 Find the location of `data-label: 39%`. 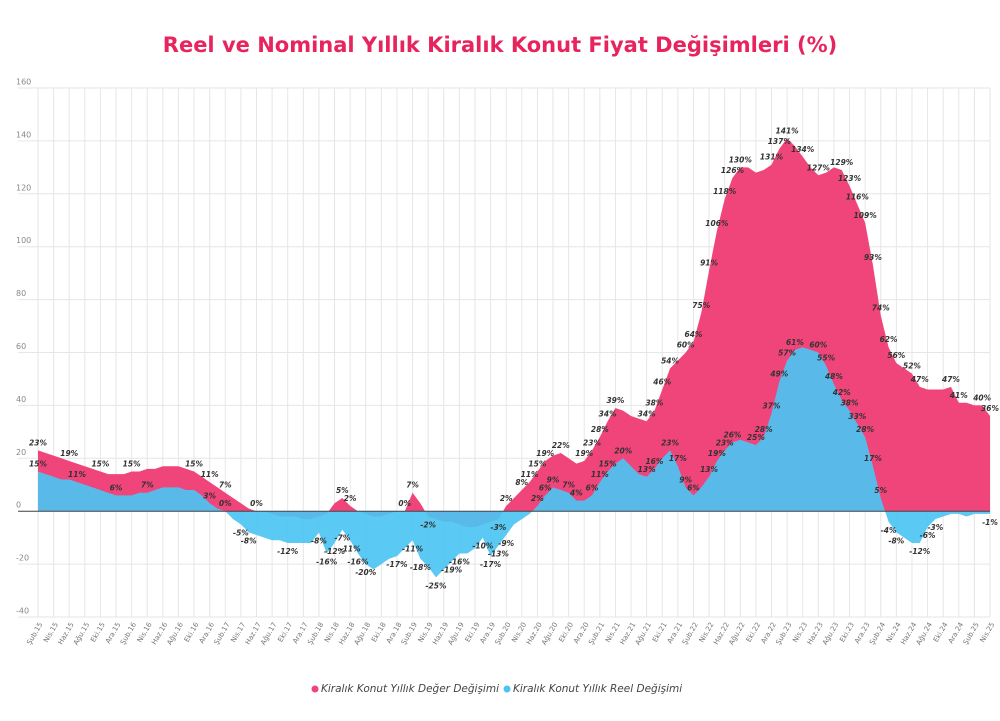

data-label: 39% is located at coordinates (615, 400).